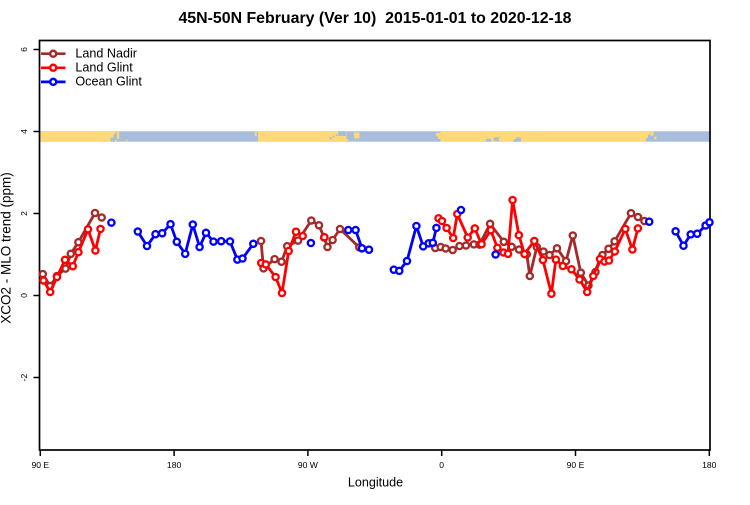 This screenshot has height=505, width=750. Describe the element at coordinates (375, 483) in the screenshot. I see `svg-text: Longitude` at that location.